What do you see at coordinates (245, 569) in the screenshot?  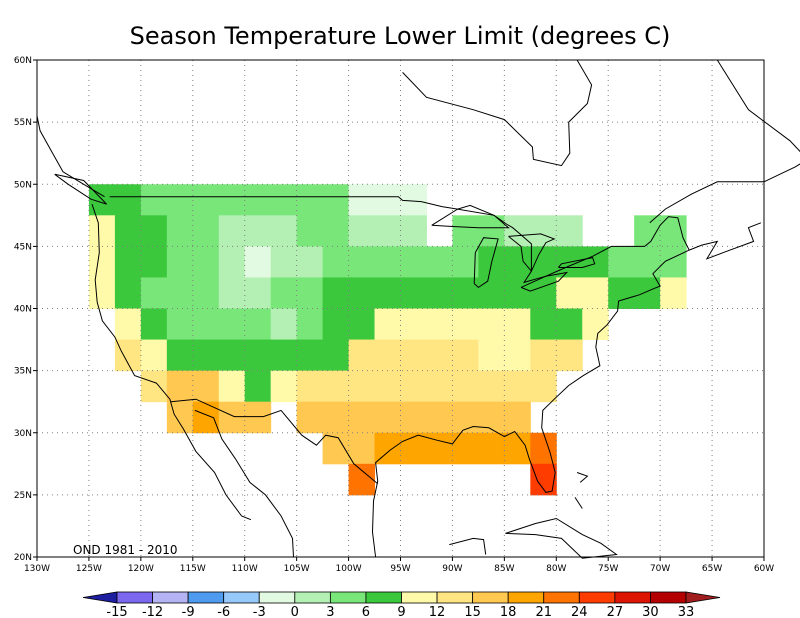 I see `lon-tick-label: 110W` at bounding box center [245, 569].